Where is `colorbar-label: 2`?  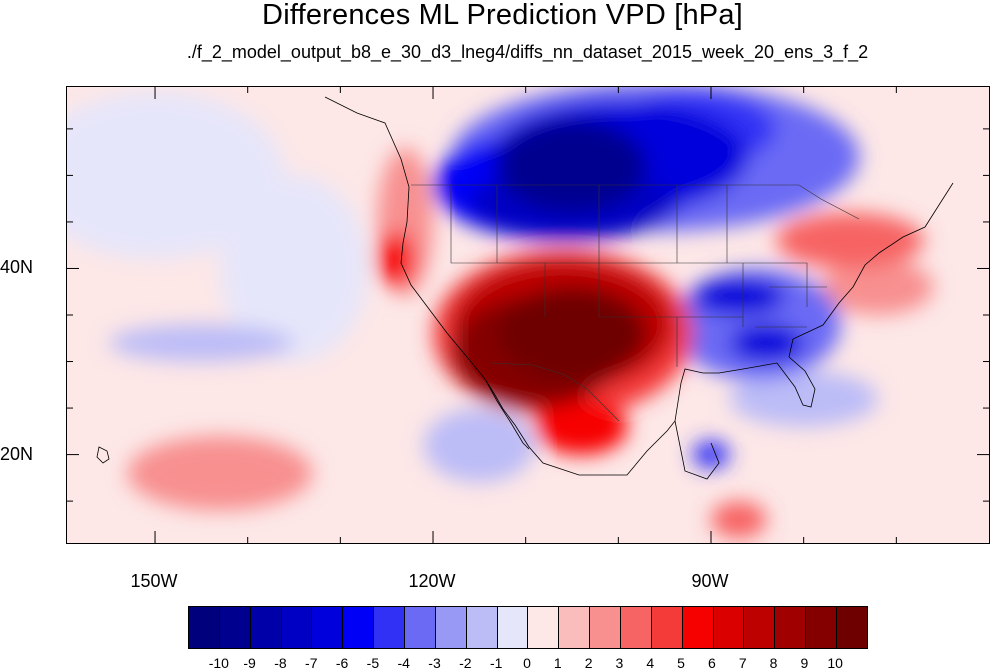 colorbar-label: 2 is located at coordinates (588, 663).